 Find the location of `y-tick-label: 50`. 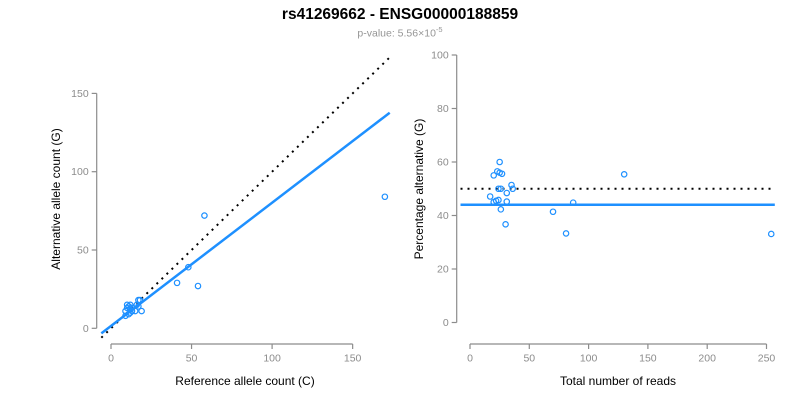

y-tick-label: 50 is located at coordinates (83, 251).